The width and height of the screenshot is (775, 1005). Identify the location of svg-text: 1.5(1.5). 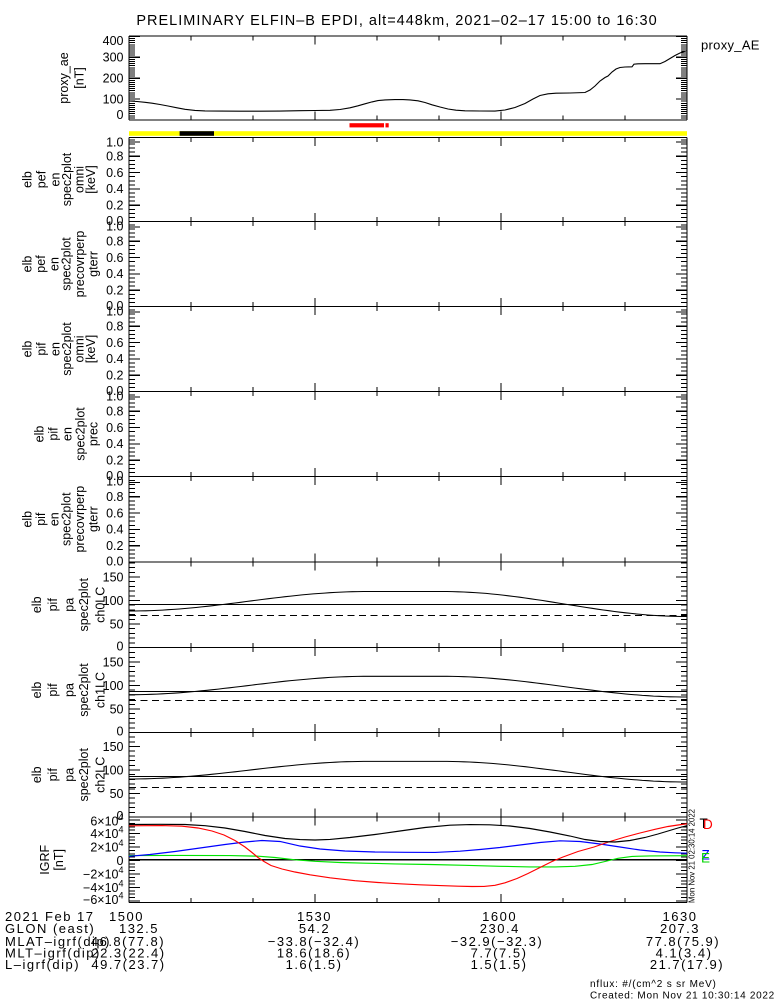
(499, 964).